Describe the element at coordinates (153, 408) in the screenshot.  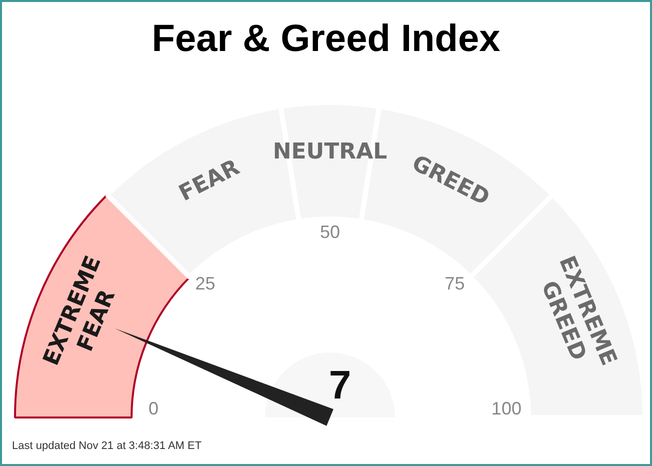
I see `text: 0` at that location.